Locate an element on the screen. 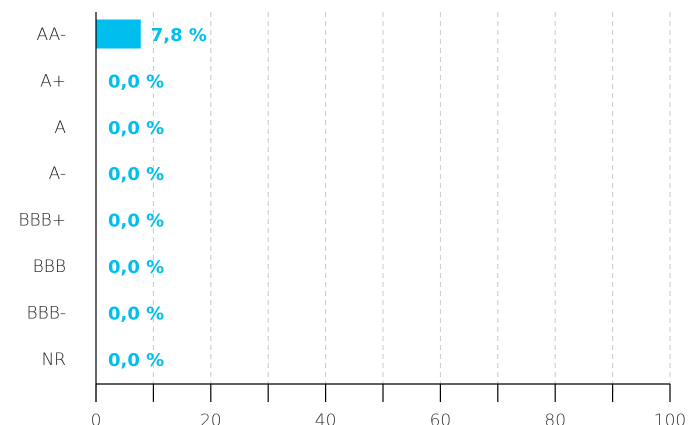 The height and width of the screenshot is (425, 690). x-tick-label: 80 is located at coordinates (555, 418).